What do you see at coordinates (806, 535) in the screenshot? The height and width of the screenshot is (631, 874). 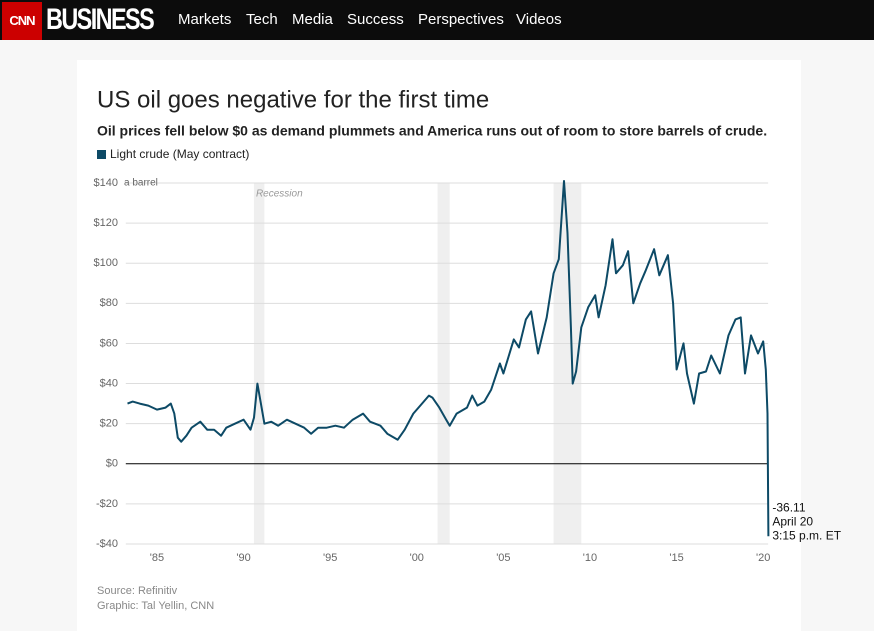 I see `annotation-time: 3:15 p.m. ET` at bounding box center [806, 535].